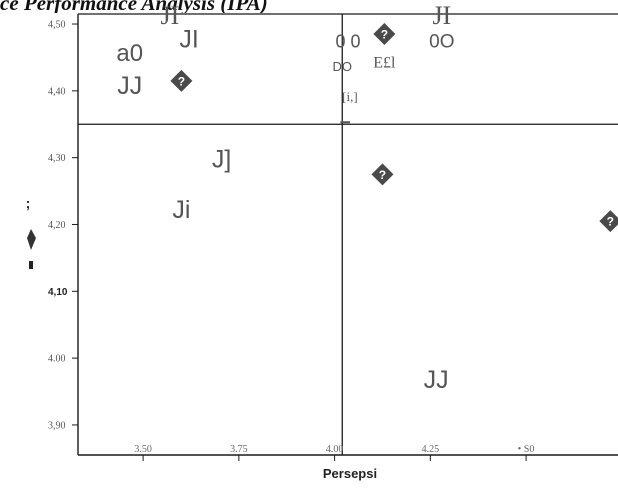 The width and height of the screenshot is (618, 493). I want to click on y-tick-label: 4,20, so click(57, 225).